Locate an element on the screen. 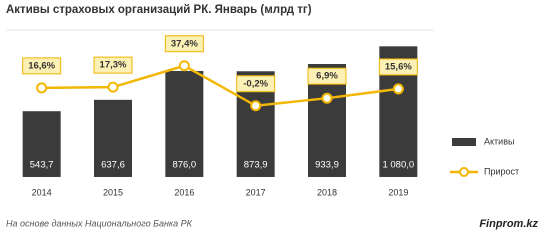 This screenshot has height=240, width=544. legend-swatch is located at coordinates (464, 142).